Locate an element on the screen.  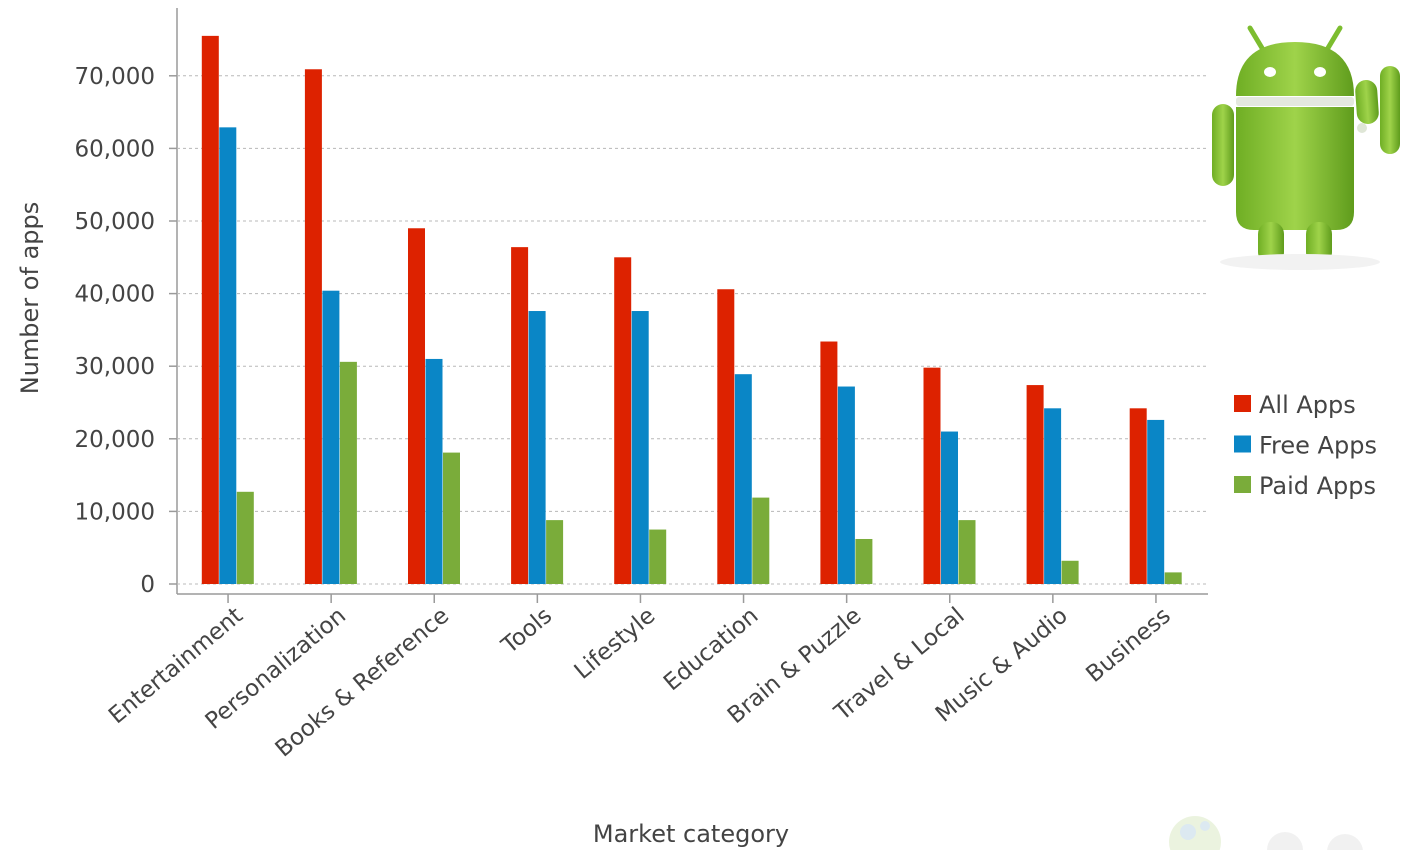
y-axis-title: Number of apps is located at coordinates (30, 298).